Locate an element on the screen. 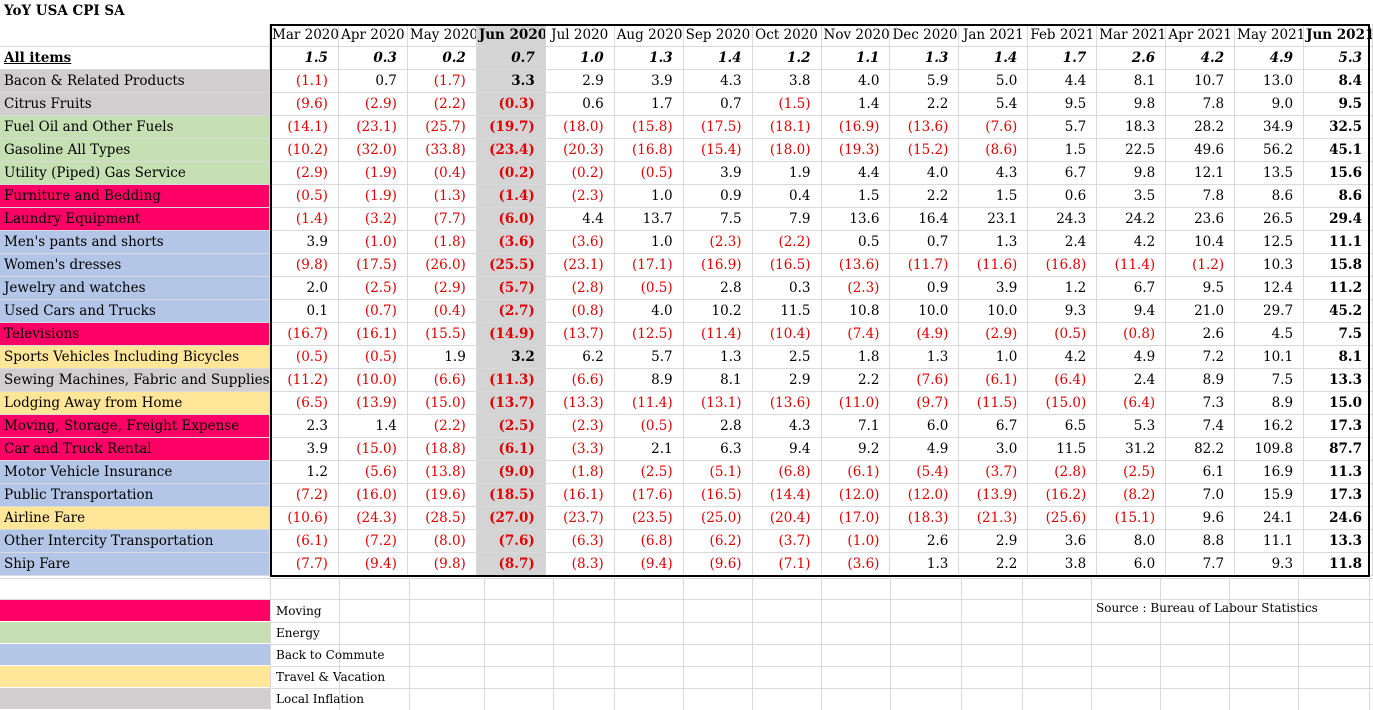 The height and width of the screenshot is (710, 1373). value-cell: (0.8) is located at coordinates (580, 311).